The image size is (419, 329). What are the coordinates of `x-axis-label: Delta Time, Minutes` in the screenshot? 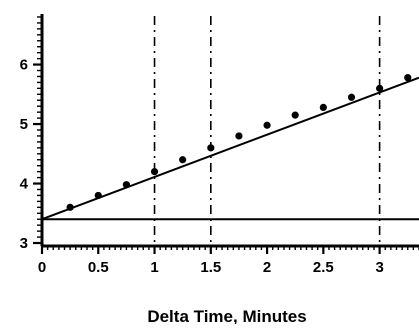 It's located at (226, 315).